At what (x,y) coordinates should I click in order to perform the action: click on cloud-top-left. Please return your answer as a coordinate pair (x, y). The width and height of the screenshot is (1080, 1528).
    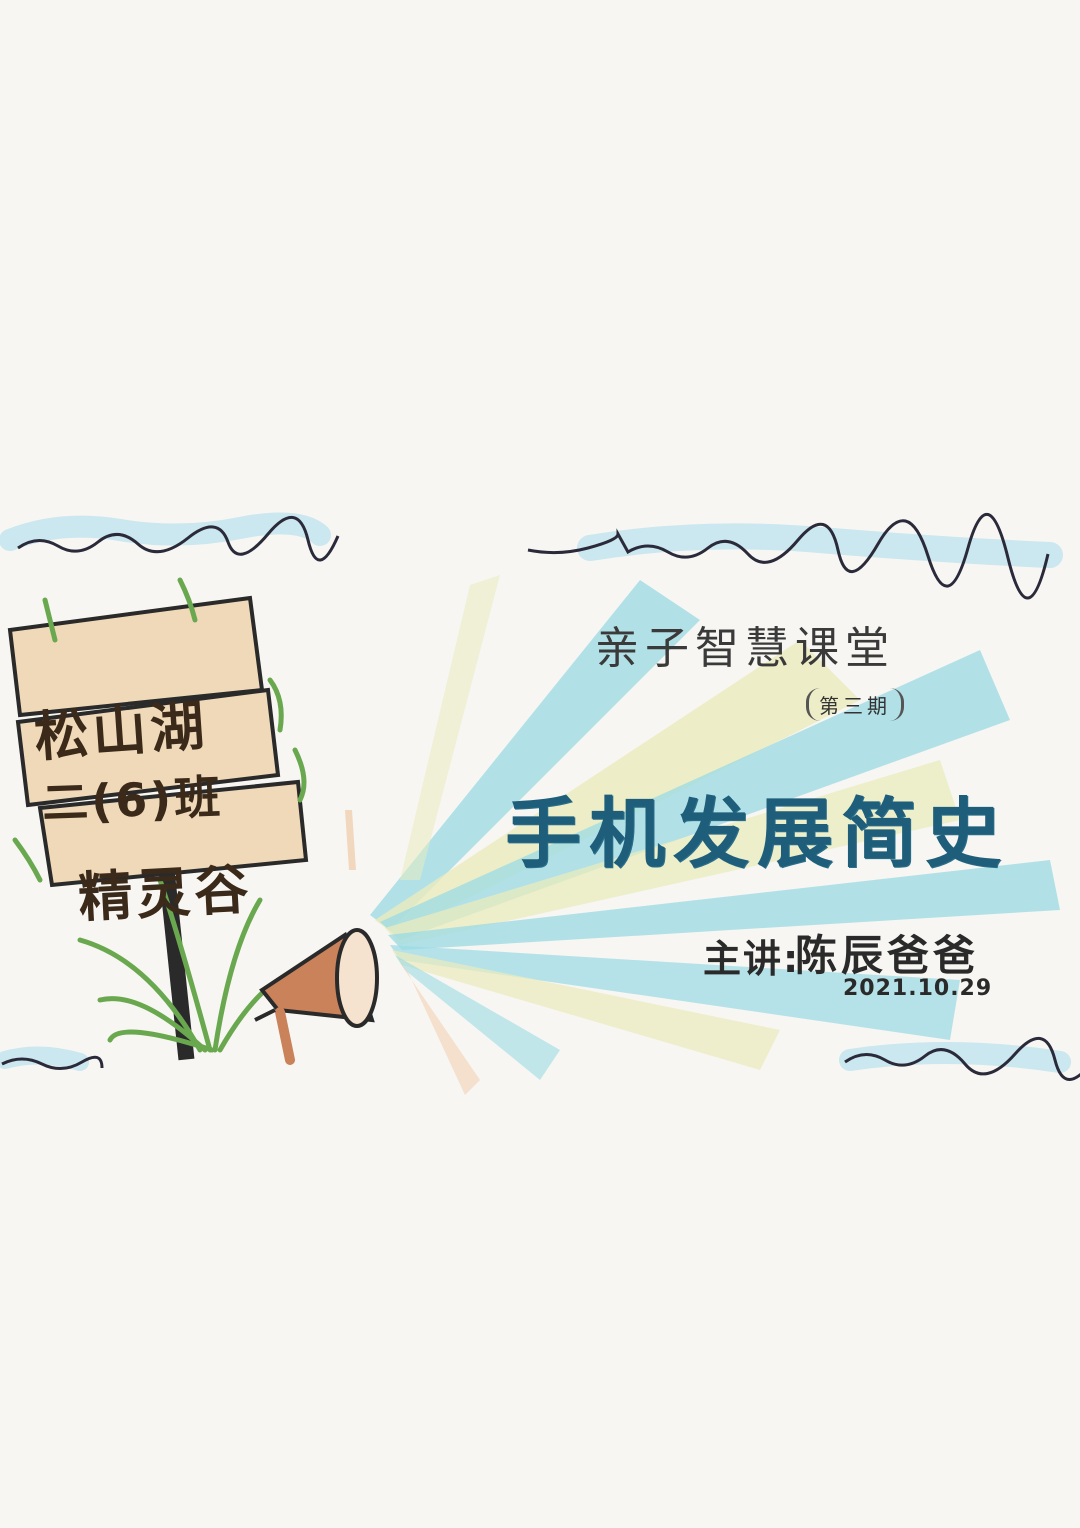
    Looking at the image, I should click on (170, 537).